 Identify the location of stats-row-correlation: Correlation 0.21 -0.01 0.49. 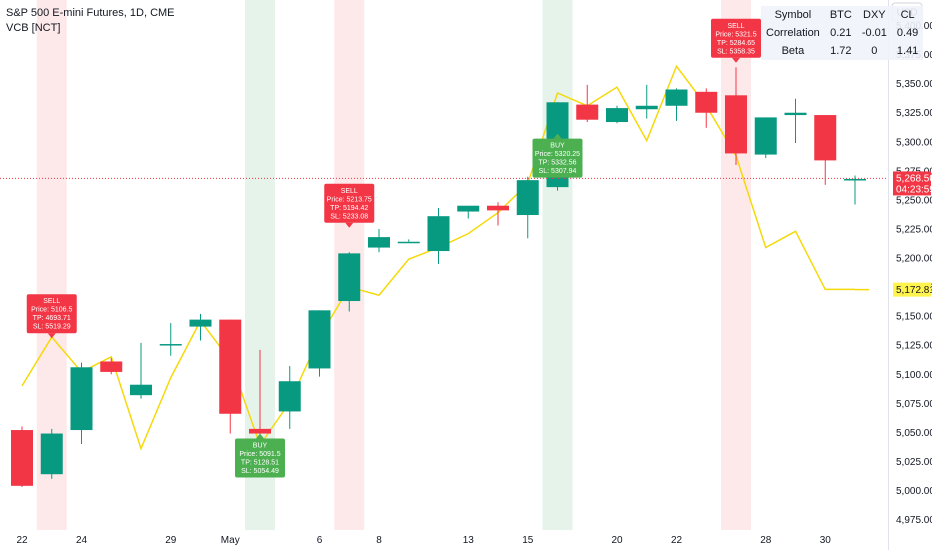
(842, 33).